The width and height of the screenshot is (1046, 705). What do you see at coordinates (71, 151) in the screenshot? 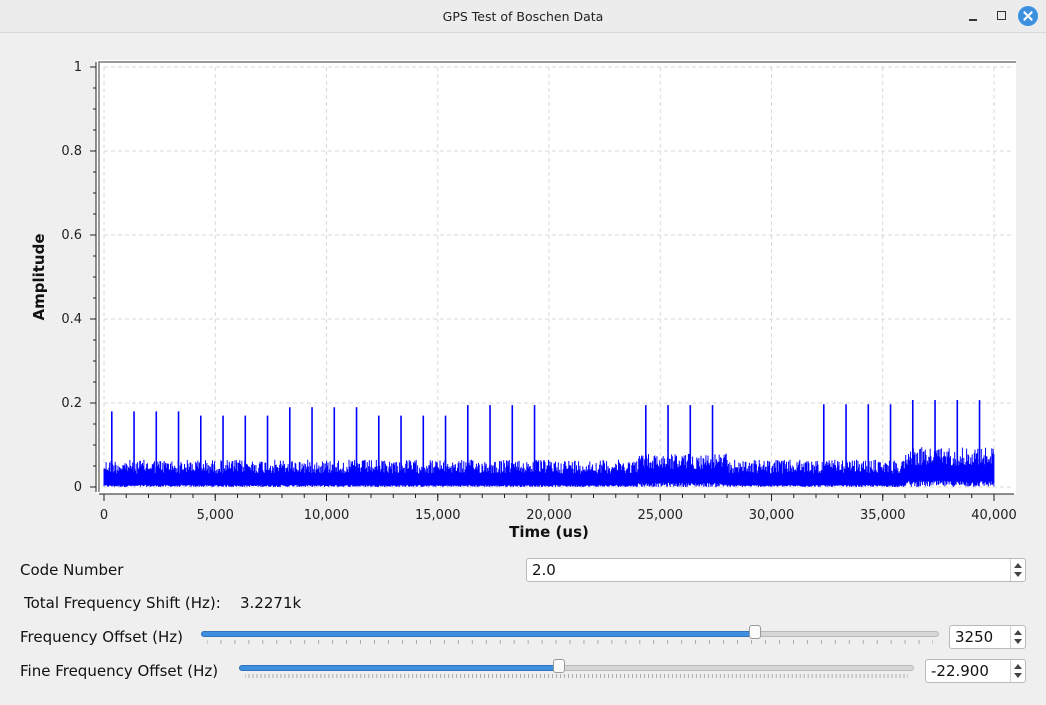
I see `y-tick-label: 0.8` at bounding box center [71, 151].